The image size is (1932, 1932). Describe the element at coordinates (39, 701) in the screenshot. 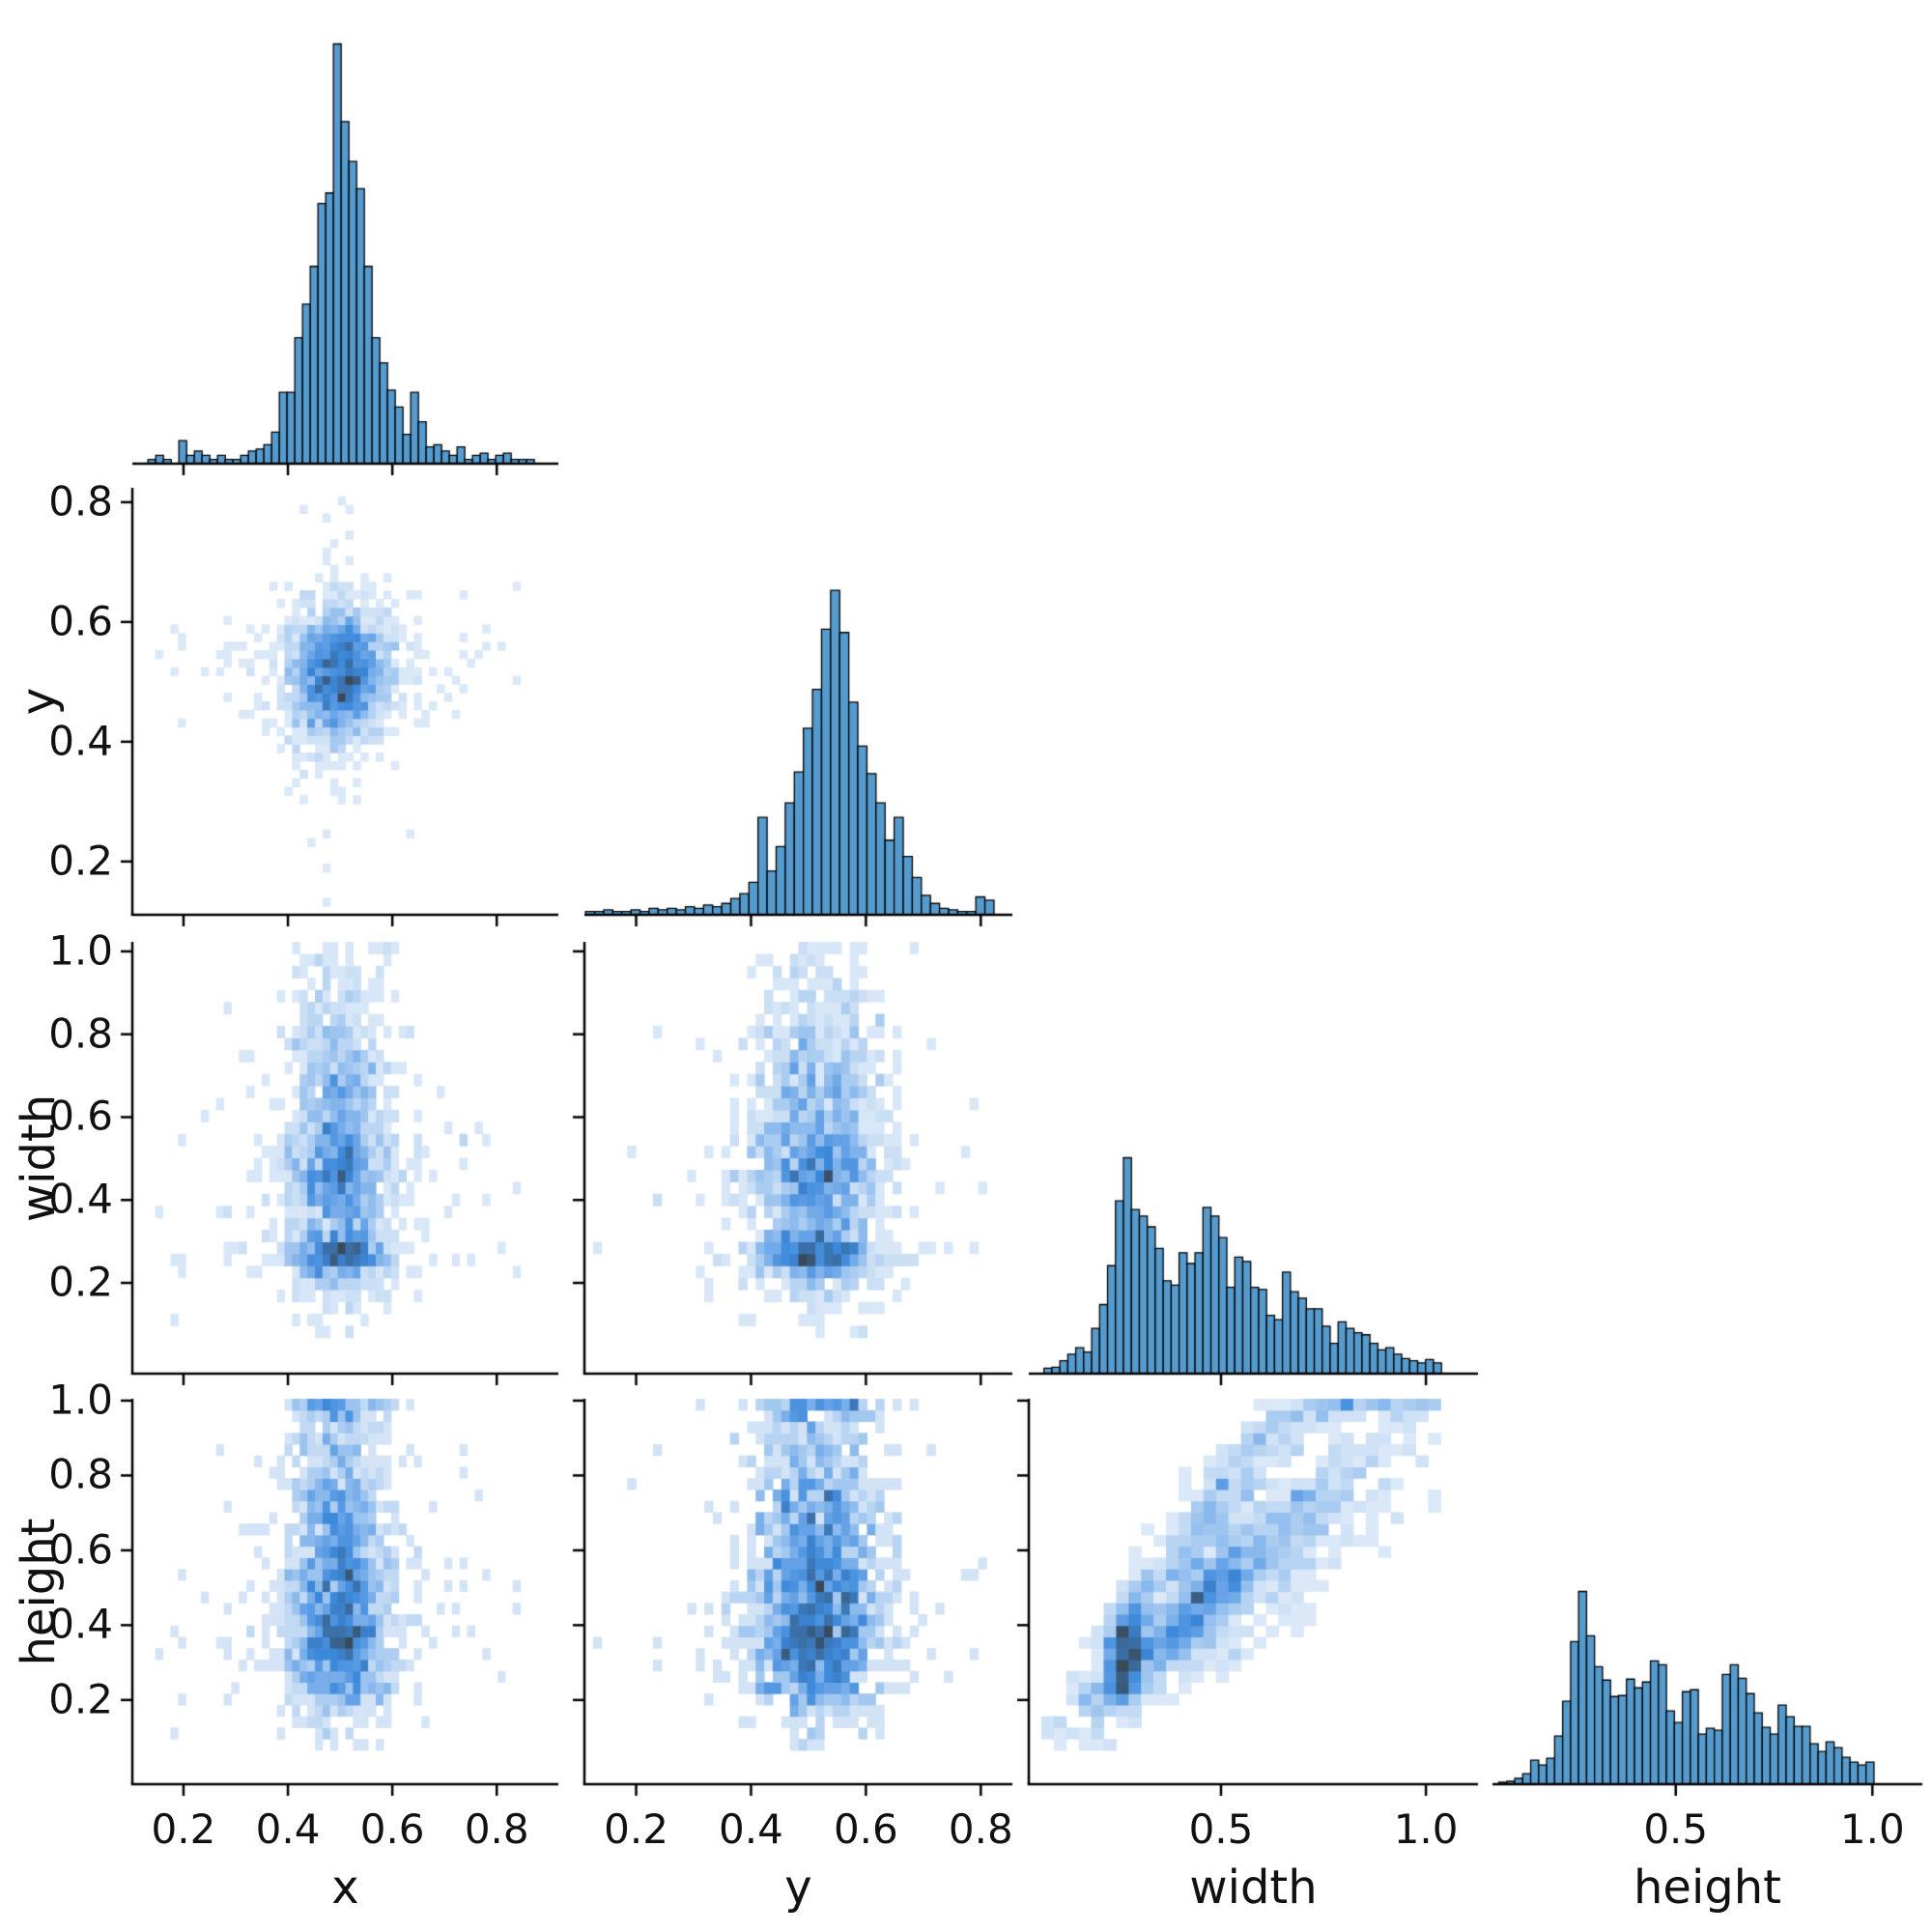

I see `y-axis-title-y: y` at that location.